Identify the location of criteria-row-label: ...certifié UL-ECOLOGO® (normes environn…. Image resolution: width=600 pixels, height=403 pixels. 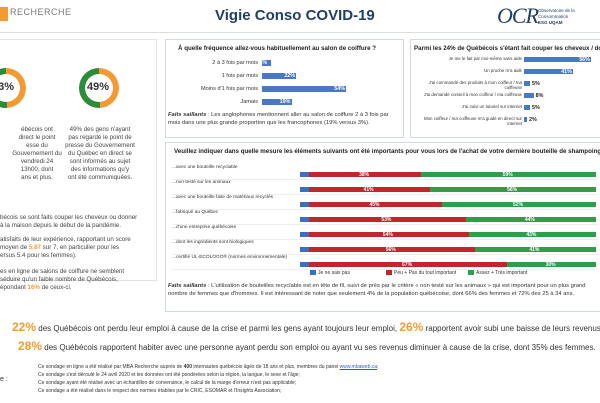
(229, 257).